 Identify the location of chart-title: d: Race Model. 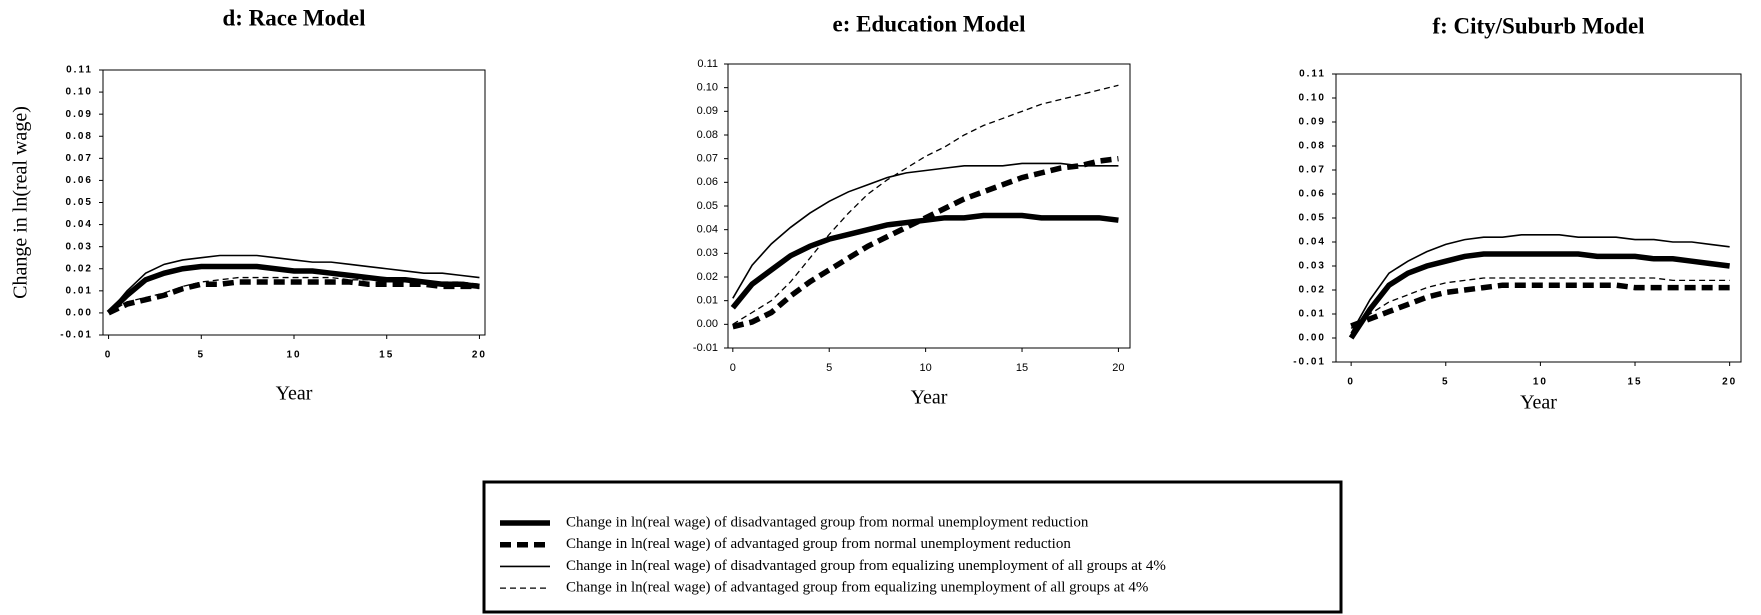
(293, 17).